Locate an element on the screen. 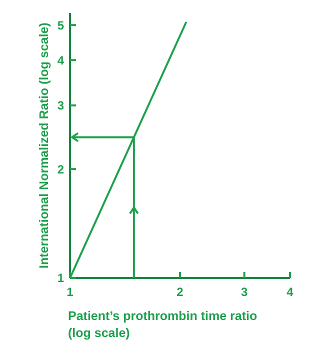  x-axis-title: Patient’s prothrombin time ratio (log scale) is located at coordinates (163, 324).